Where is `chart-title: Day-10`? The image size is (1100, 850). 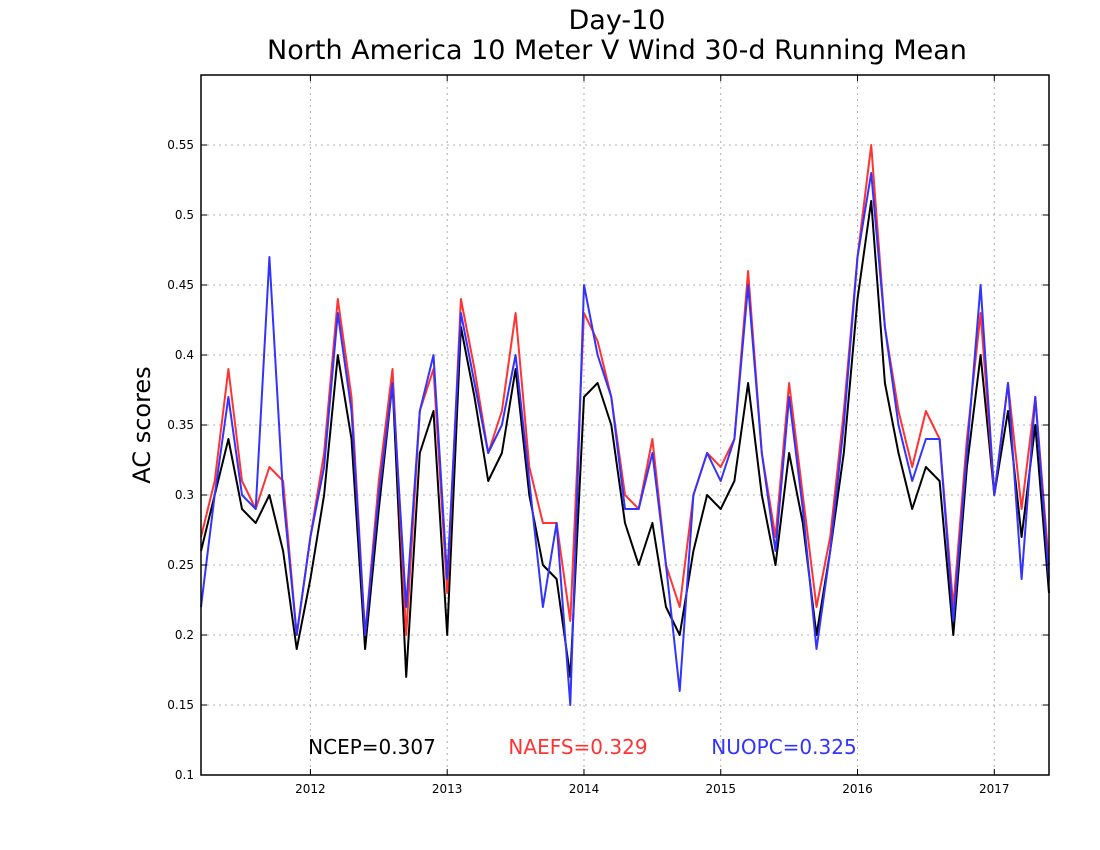
chart-title: Day-10 is located at coordinates (617, 20).